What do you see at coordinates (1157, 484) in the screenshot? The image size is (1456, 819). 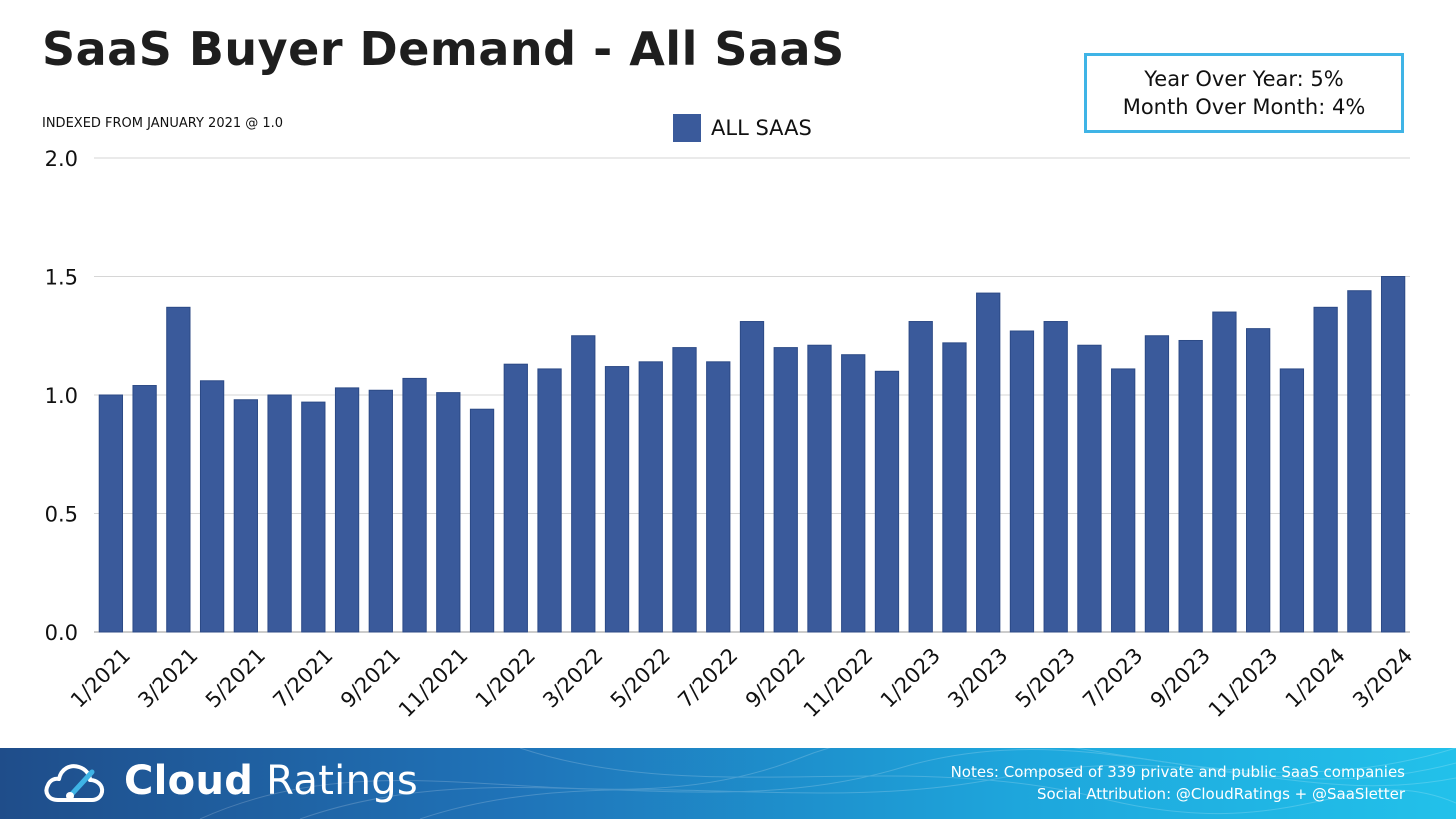 I see `bar-8-2023` at bounding box center [1157, 484].